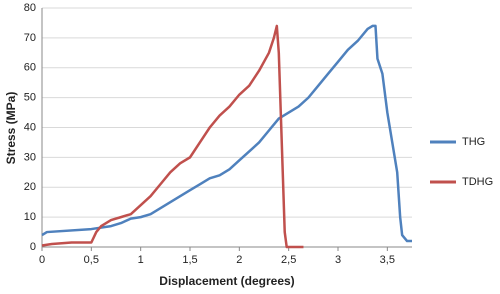 The image size is (500, 294). What do you see at coordinates (288, 260) in the screenshot?
I see `x-tick-label: 2,5` at bounding box center [288, 260].